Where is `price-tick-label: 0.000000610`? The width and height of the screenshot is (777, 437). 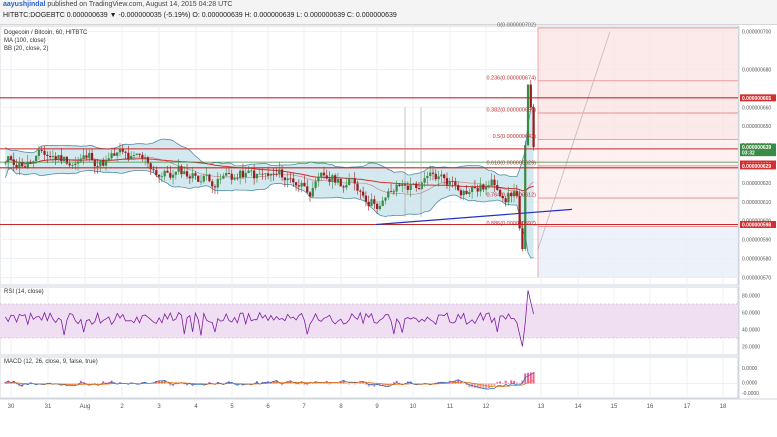 price-tick-label: 0.000000610 is located at coordinates (756, 203).